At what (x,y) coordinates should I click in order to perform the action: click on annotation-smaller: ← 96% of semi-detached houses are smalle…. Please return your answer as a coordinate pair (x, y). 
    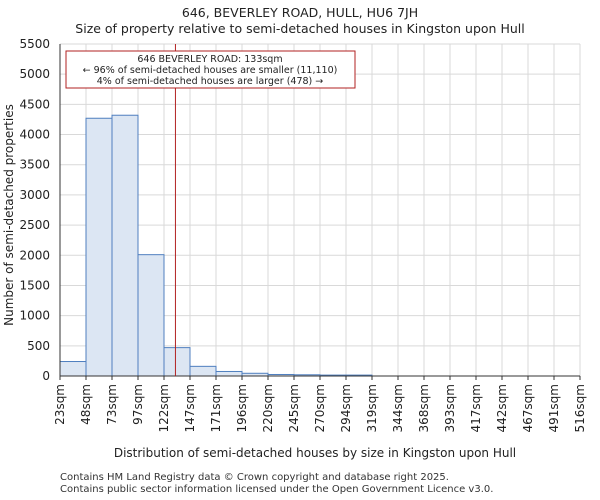
    Looking at the image, I should click on (210, 70).